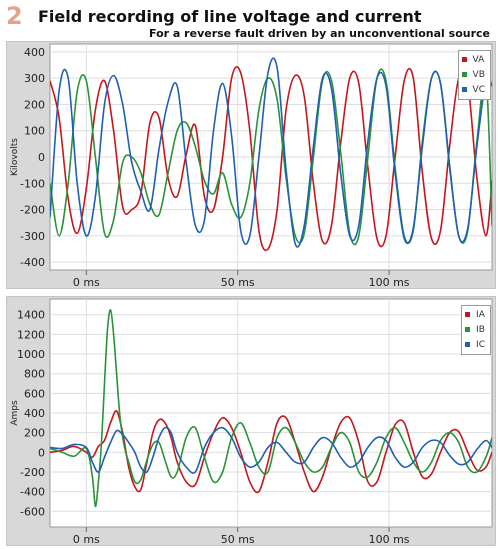  I want to click on current-legend: IA IB IC, so click(476, 330).